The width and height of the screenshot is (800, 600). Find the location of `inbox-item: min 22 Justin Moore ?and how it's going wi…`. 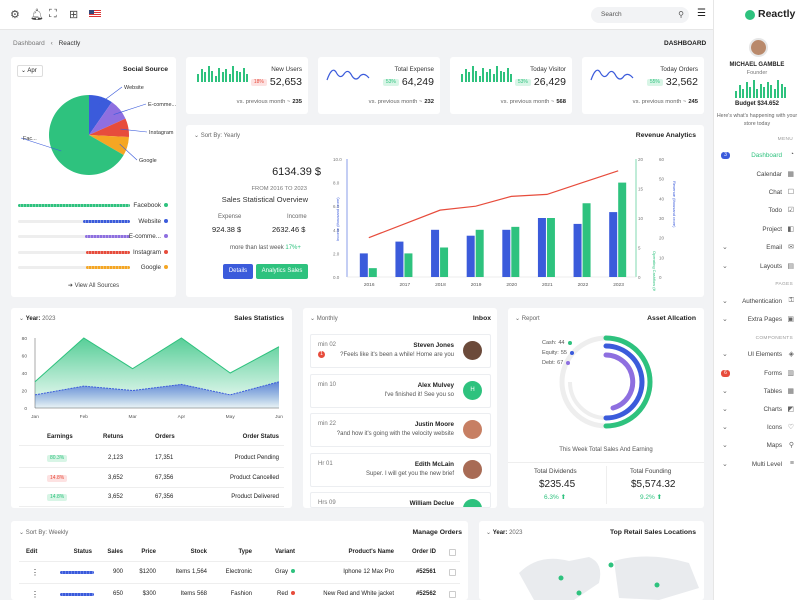

inbox-item: min 22 Justin Moore ?and how it's going wi… is located at coordinates (400, 430).